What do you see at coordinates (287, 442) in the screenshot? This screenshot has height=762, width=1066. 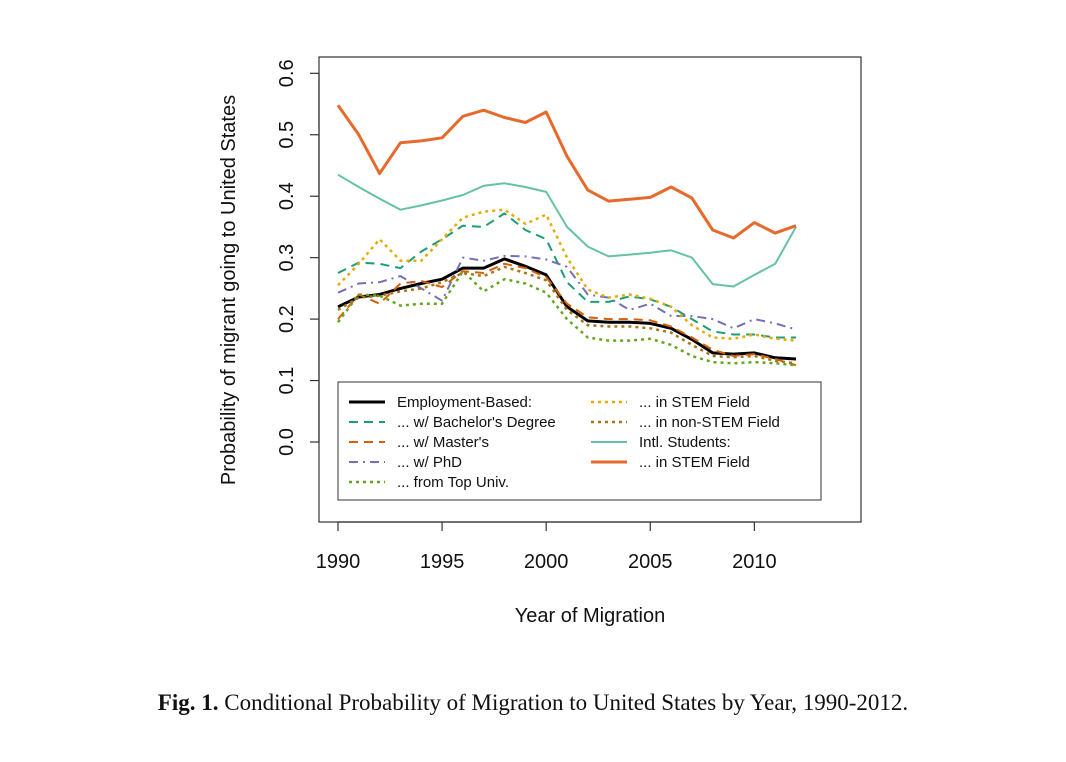 I see `y-tick-label: 0.0` at bounding box center [287, 442].